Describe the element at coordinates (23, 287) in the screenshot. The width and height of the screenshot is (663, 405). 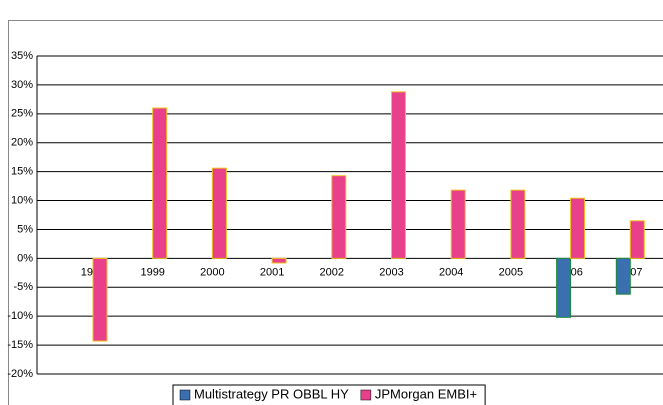
I see `y-tick-label: -5%` at that location.